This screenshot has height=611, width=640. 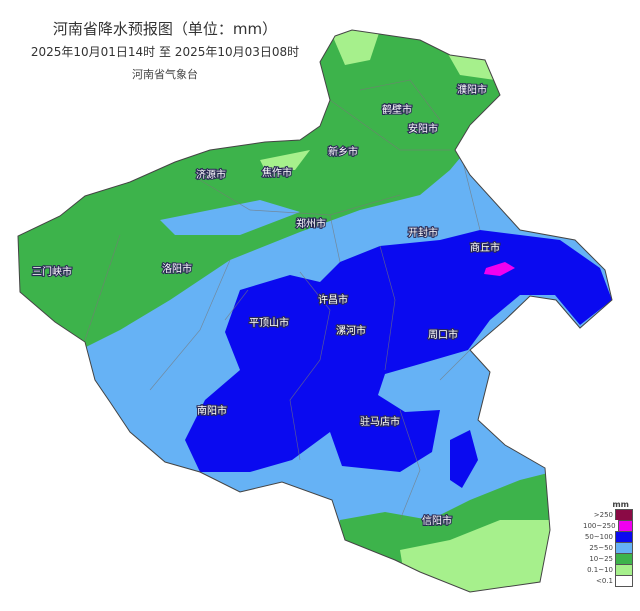 I want to click on city-label: 焦作市, so click(x=277, y=172).